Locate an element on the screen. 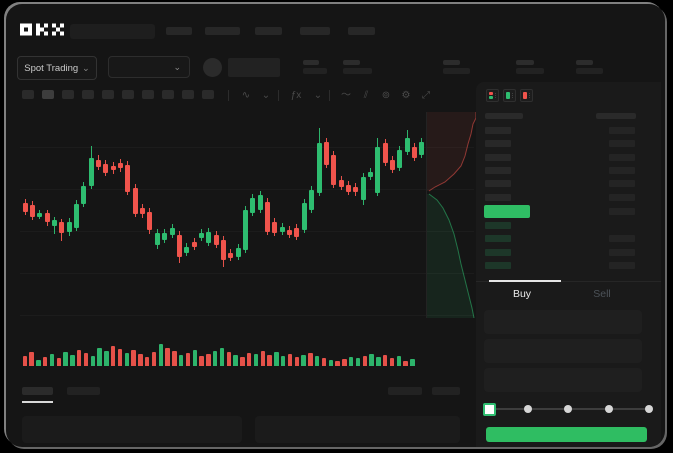 This screenshot has height=453, width=673. fullscreen-icon: ⤢ is located at coordinates (426, 95).